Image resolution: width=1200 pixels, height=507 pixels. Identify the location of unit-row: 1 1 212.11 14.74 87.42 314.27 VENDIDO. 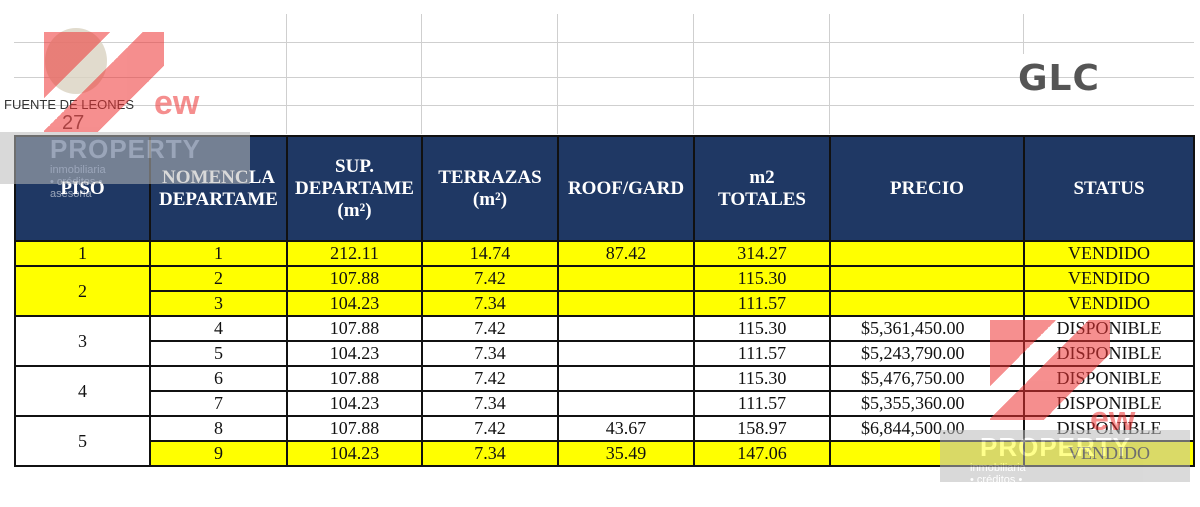
(604, 253).